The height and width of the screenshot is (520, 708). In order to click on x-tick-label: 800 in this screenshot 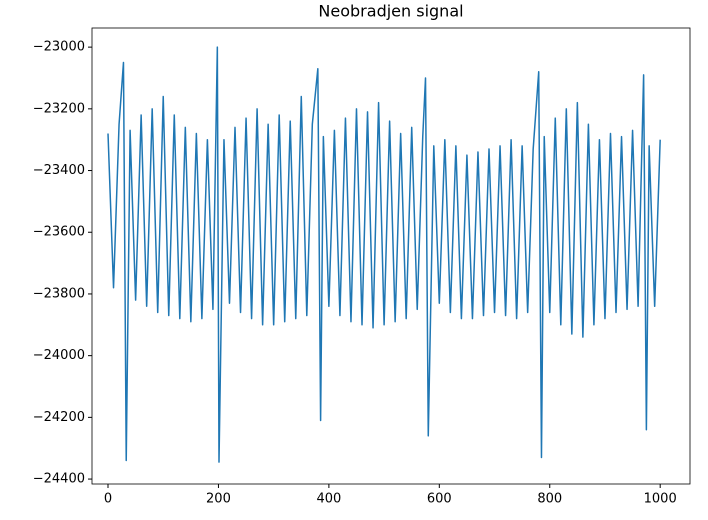, I will do `click(549, 499)`.